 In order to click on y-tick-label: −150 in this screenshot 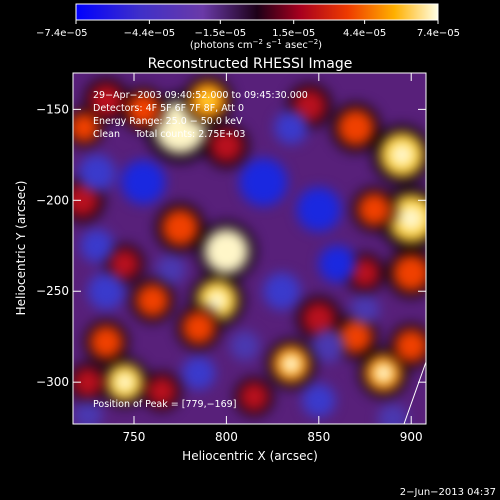, I will do `click(52, 109)`.